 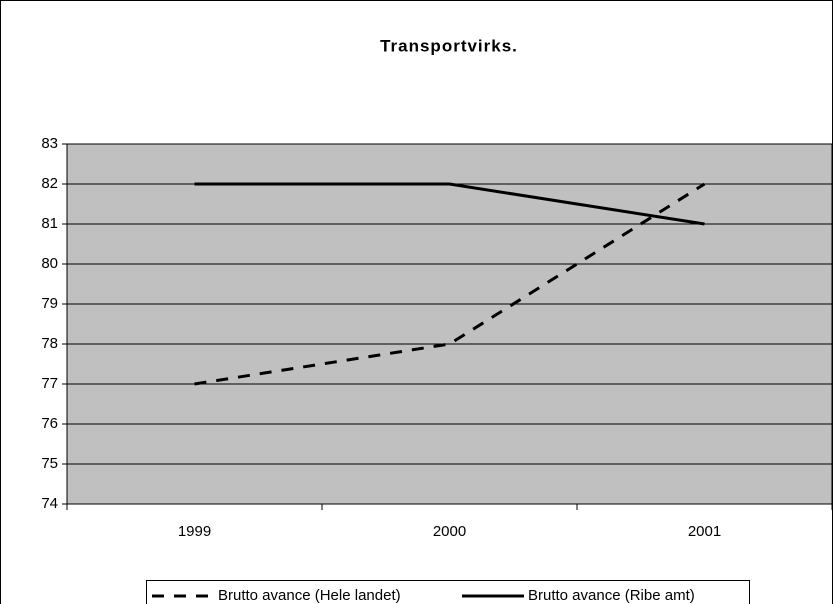 What do you see at coordinates (611, 595) in the screenshot?
I see `legend-label: Brutto avance (Ribe amt)` at bounding box center [611, 595].